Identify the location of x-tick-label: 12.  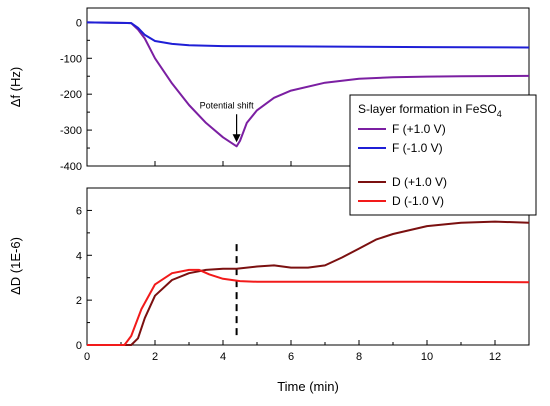
(495, 357).